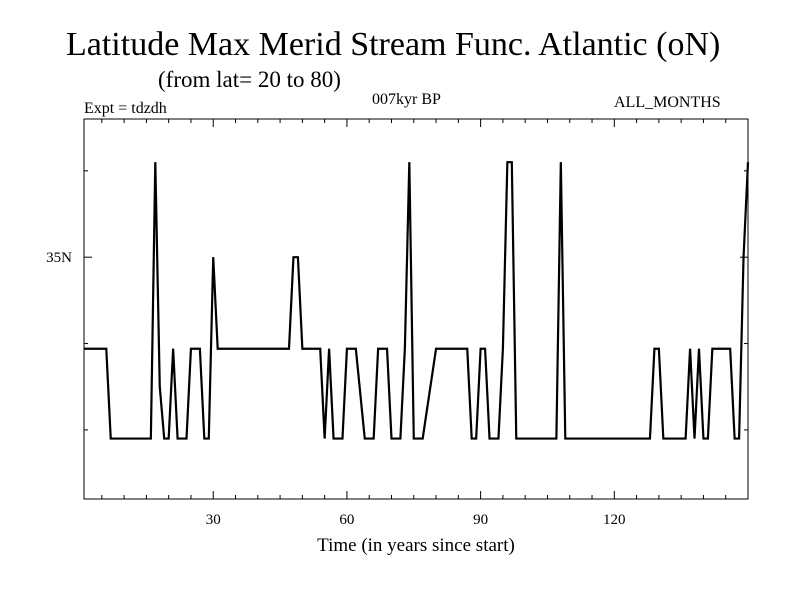 Image resolution: width=800 pixels, height=600 pixels. I want to click on x-tick-label: 90, so click(480, 520).